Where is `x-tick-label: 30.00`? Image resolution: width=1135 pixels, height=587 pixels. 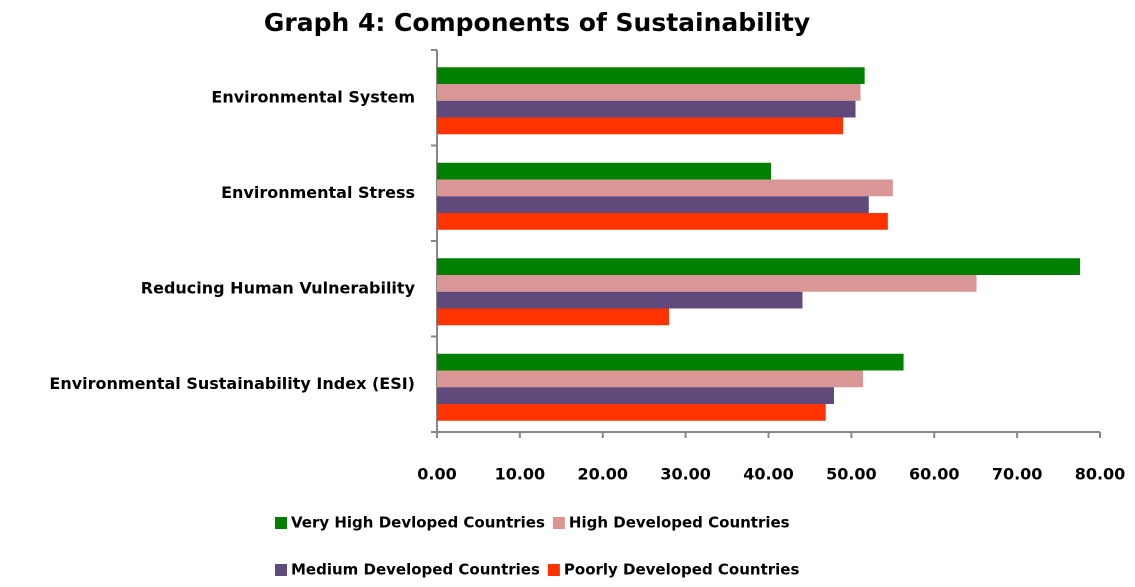 x-tick-label: 30.00 is located at coordinates (685, 474).